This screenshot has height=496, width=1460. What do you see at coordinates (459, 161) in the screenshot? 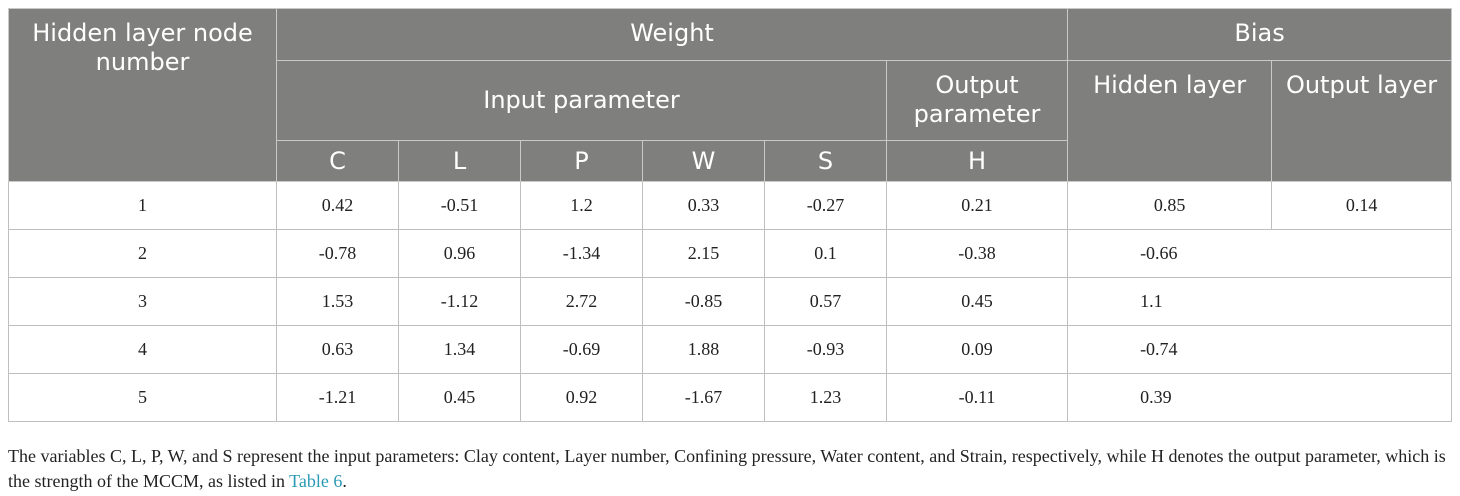
I see `column-header-l: L` at bounding box center [459, 161].